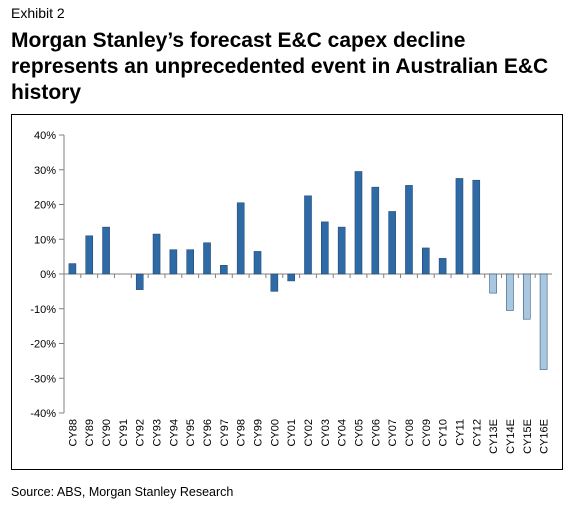 The image size is (574, 506). Describe the element at coordinates (122, 492) in the screenshot. I see `source-note: Source: ABS, Morgan Stanley Research` at that location.